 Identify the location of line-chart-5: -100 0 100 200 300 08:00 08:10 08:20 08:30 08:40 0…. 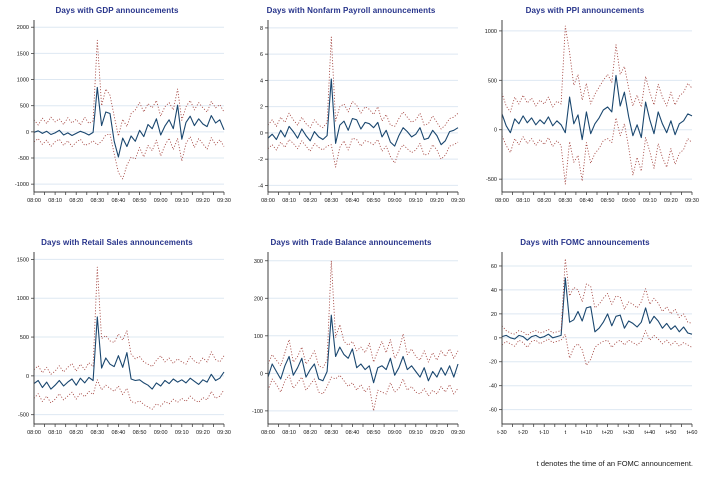
(358, 344).